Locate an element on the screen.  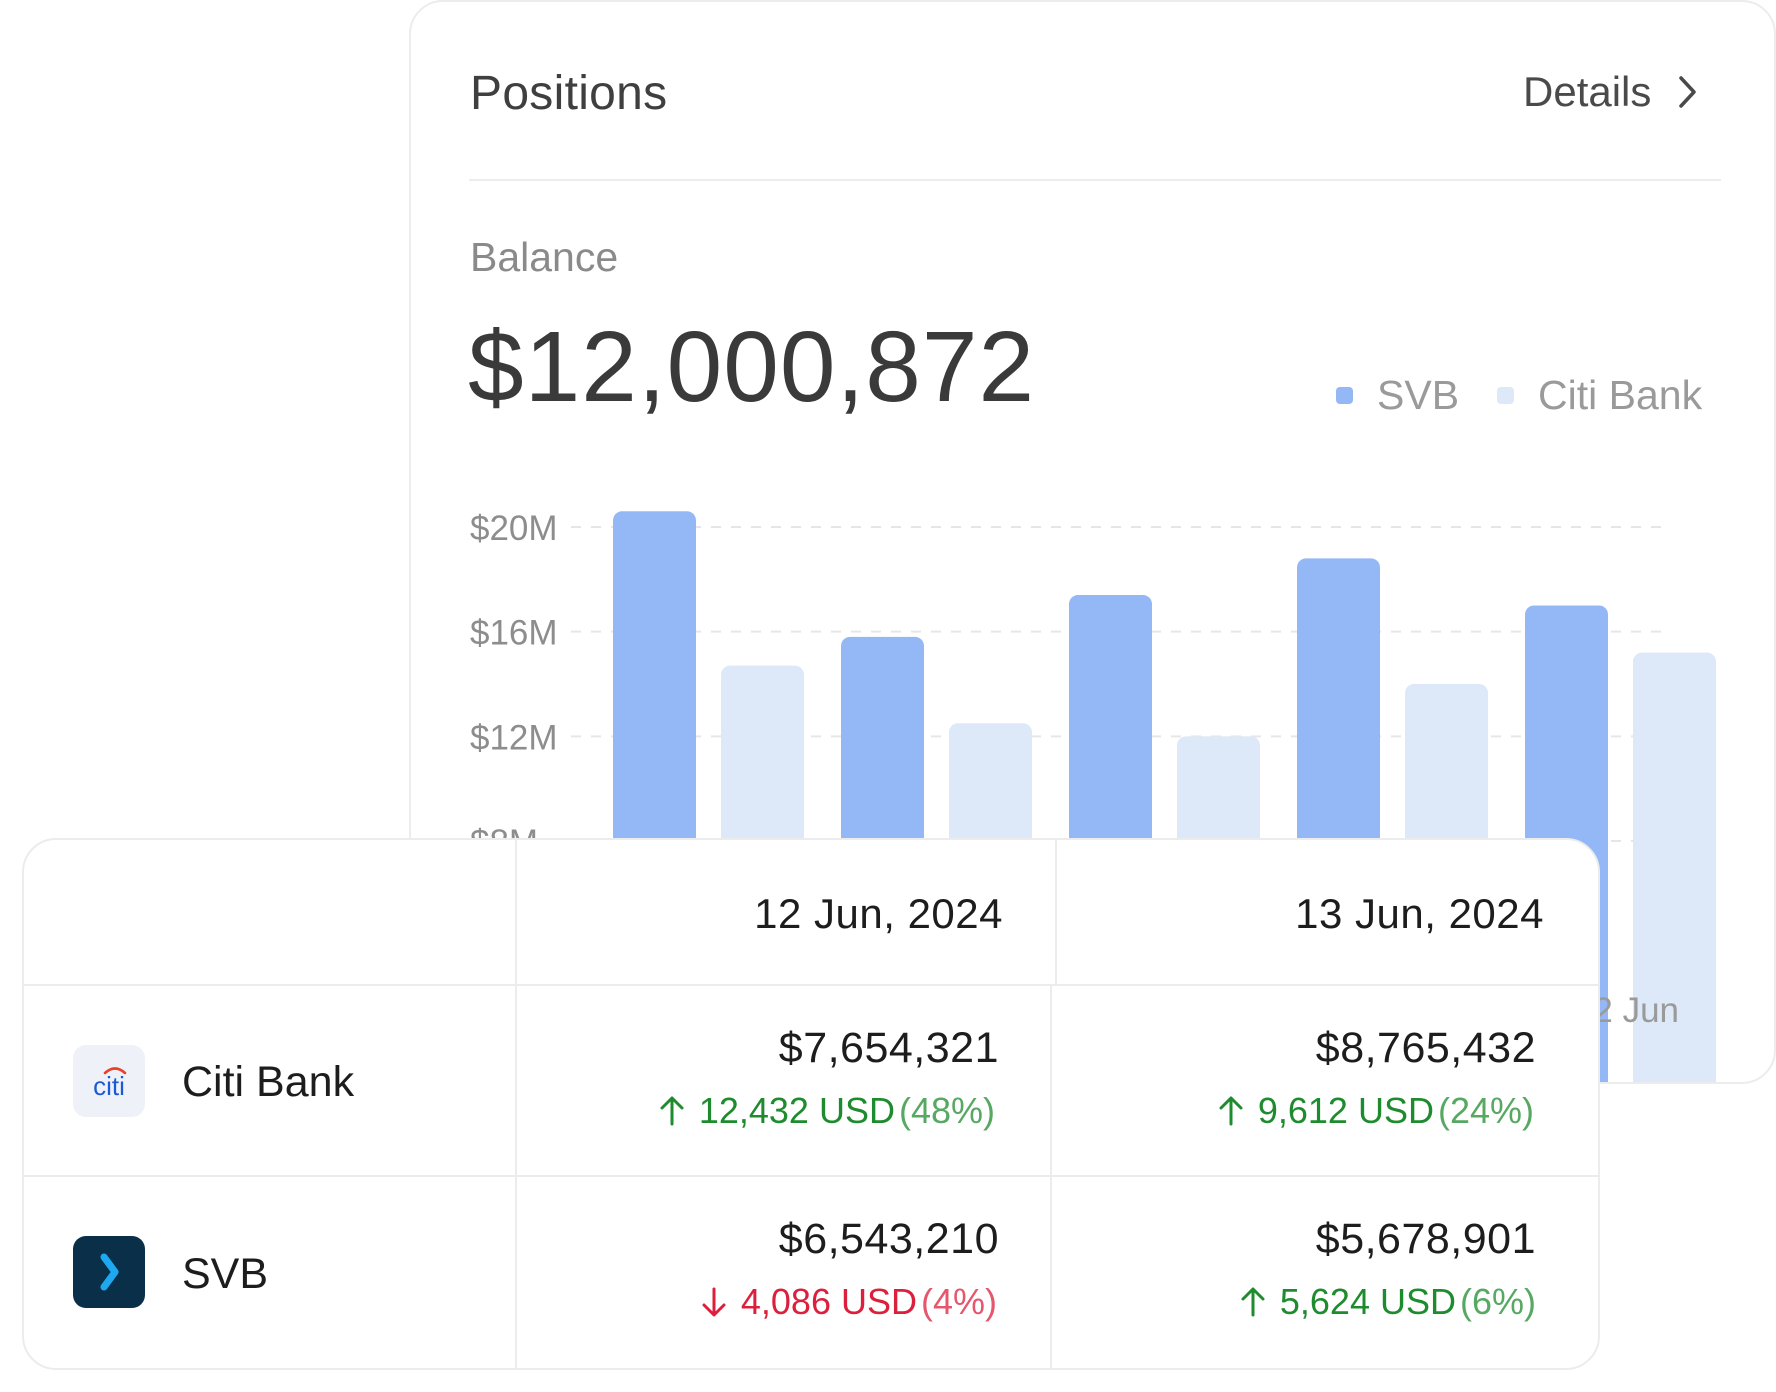
change-percent: (4%) is located at coordinates (958, 1301).